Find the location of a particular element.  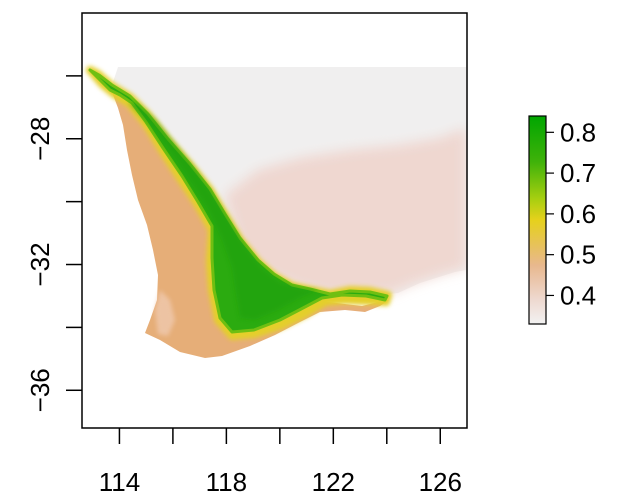

legend-label: 0.8 is located at coordinates (578, 132).